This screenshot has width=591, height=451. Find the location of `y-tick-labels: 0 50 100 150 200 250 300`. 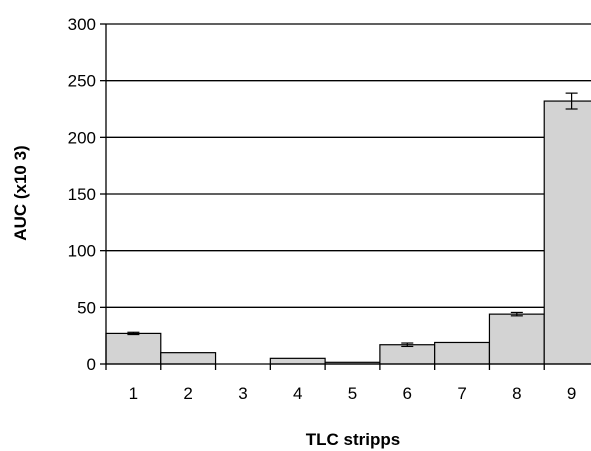

y-tick-labels: 0 50 100 150 200 250 300 is located at coordinates (82, 194).